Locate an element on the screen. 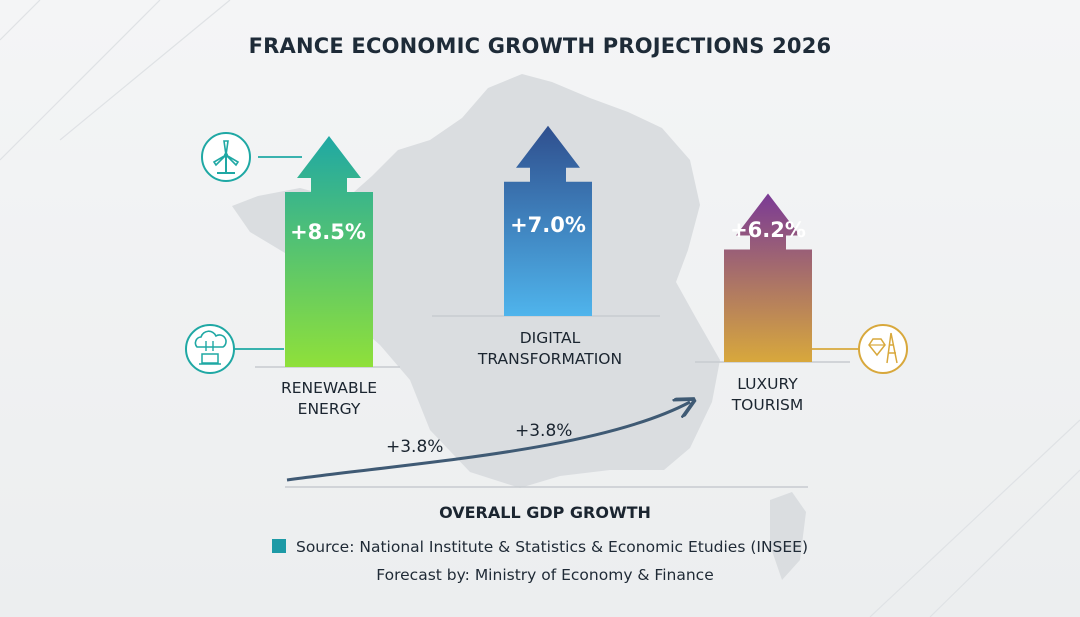  category-label-renewable: RENEWABLE ENERGY is located at coordinates (329, 399).